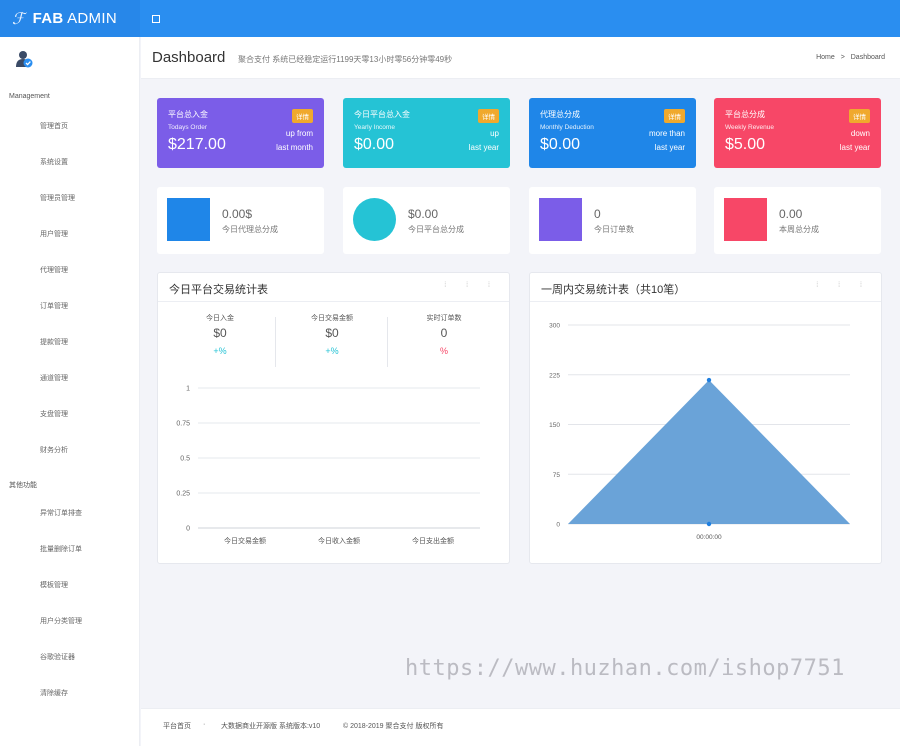 This screenshot has height=746, width=900. I want to click on mini-stat-label: 今日平台总分成, so click(436, 229).